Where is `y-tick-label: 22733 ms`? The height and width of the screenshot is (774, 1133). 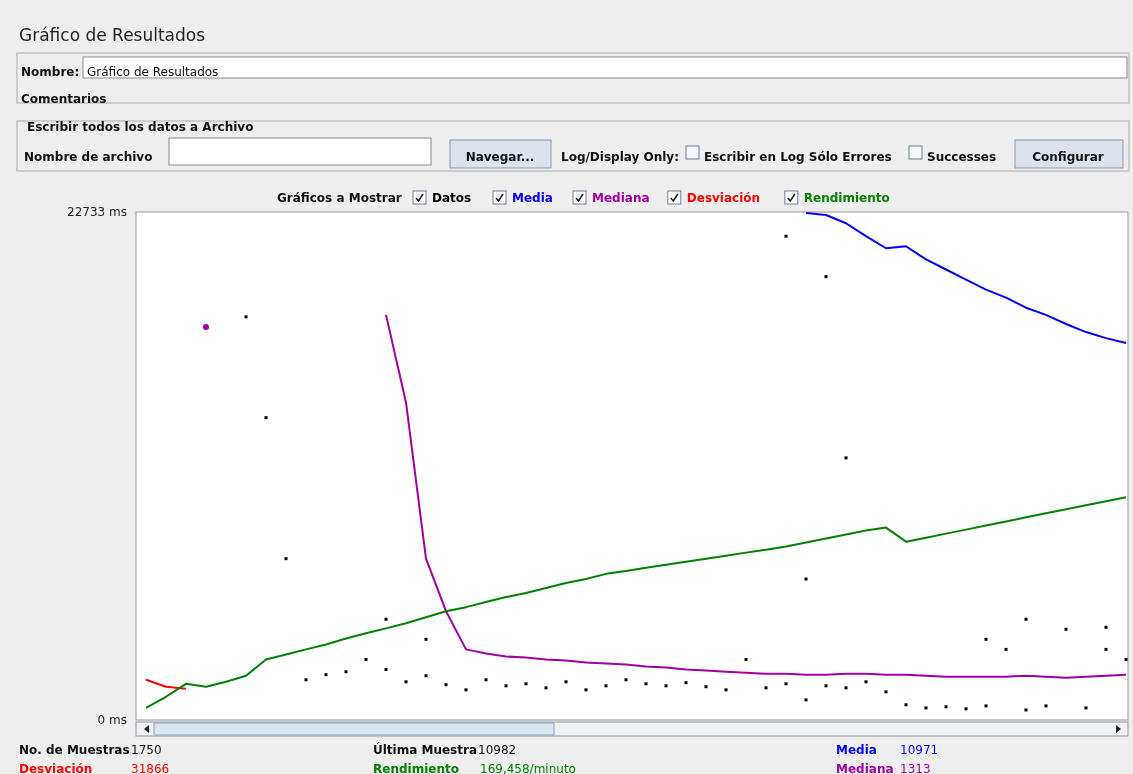 y-tick-label: 22733 ms is located at coordinates (97, 212).